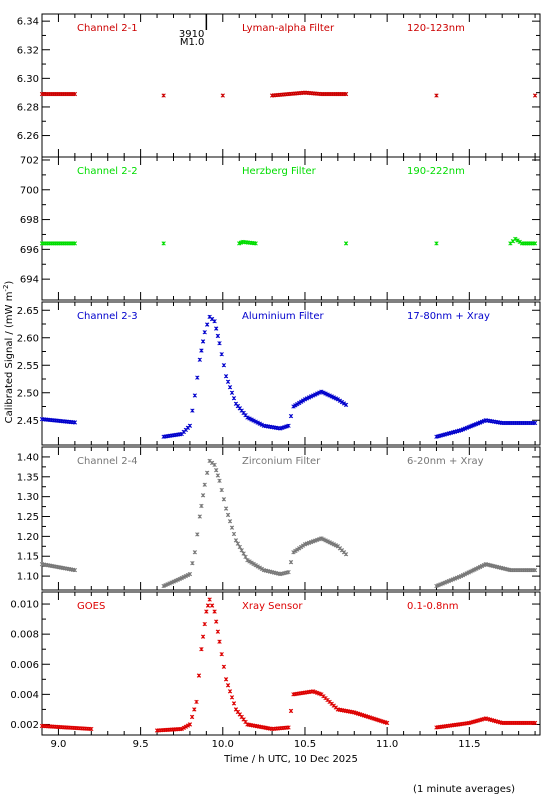 This screenshot has height=800, width=550. What do you see at coordinates (29, 250) in the screenshot?
I see `y-tick-label: 696` at bounding box center [29, 250].